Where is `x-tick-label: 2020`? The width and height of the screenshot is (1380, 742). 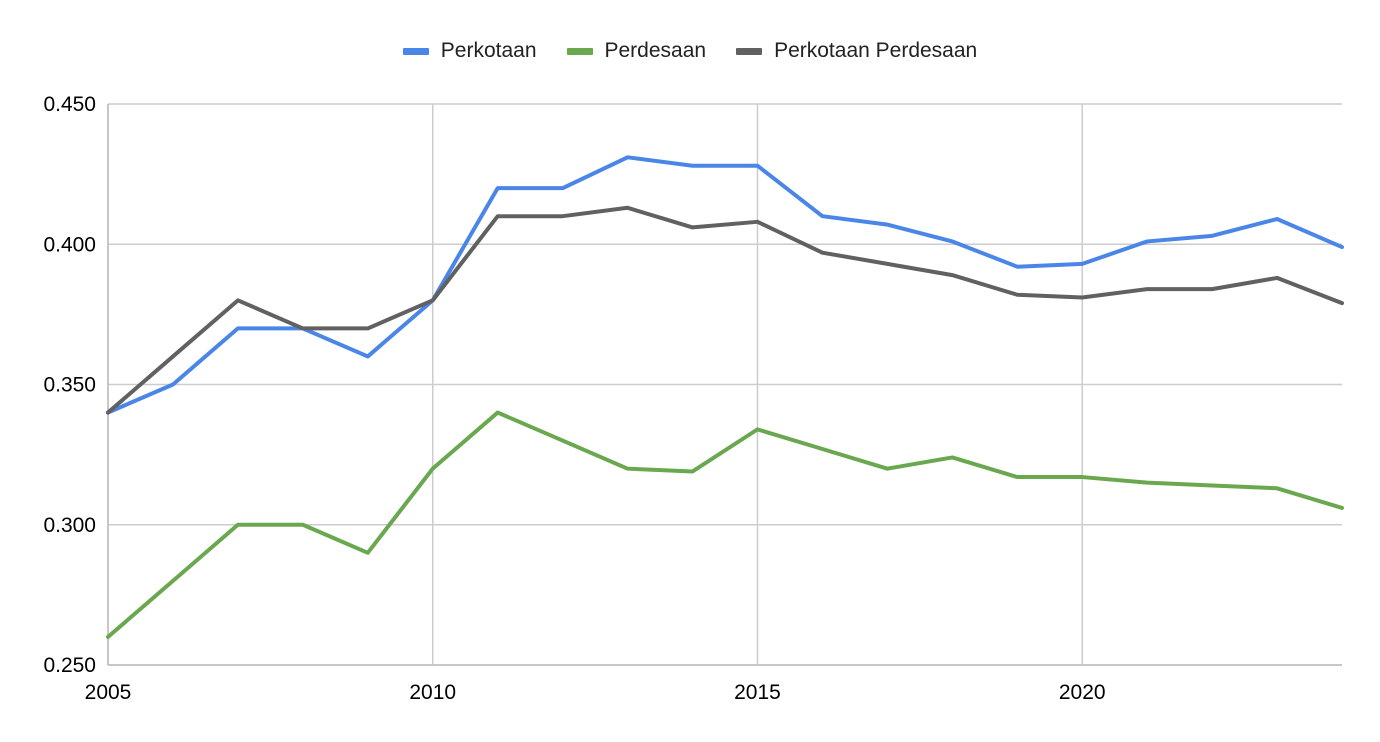 x-tick-label: 2020 is located at coordinates (1082, 692).